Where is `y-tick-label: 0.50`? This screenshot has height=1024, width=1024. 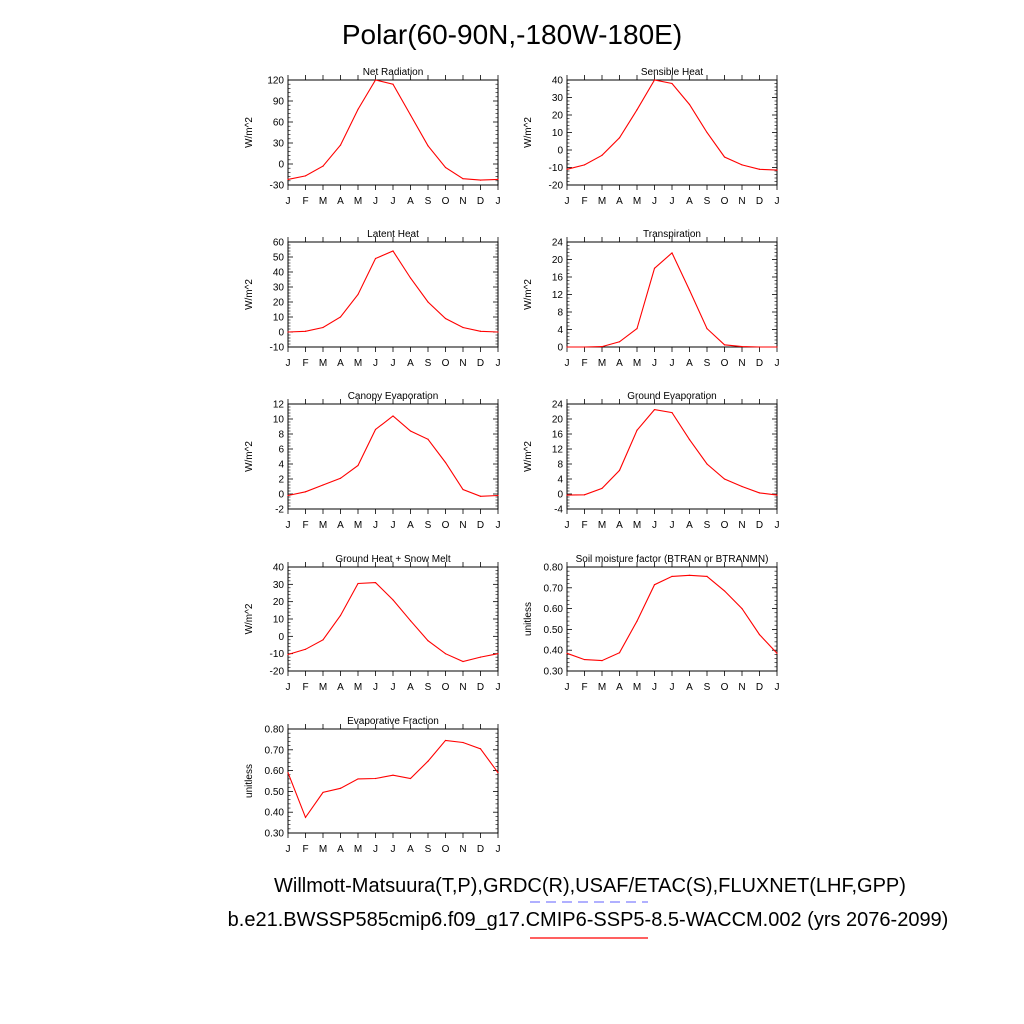
y-tick-label: 0.50 is located at coordinates (554, 630).